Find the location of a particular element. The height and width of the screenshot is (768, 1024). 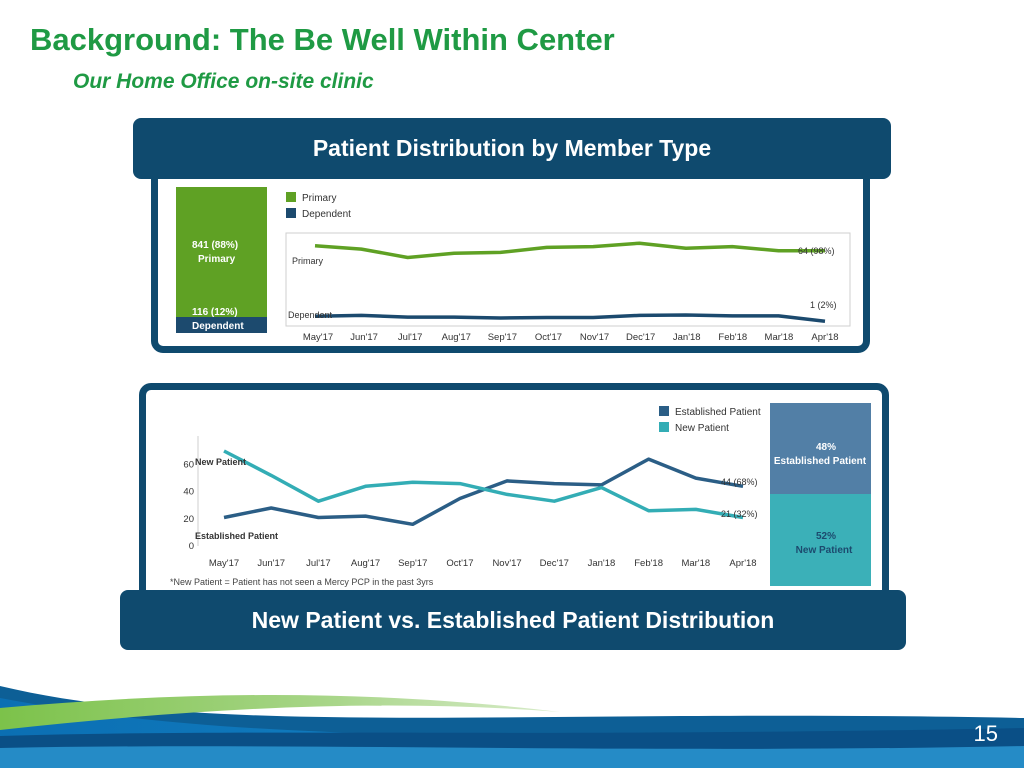

primary-share-bar is located at coordinates (221, 252).